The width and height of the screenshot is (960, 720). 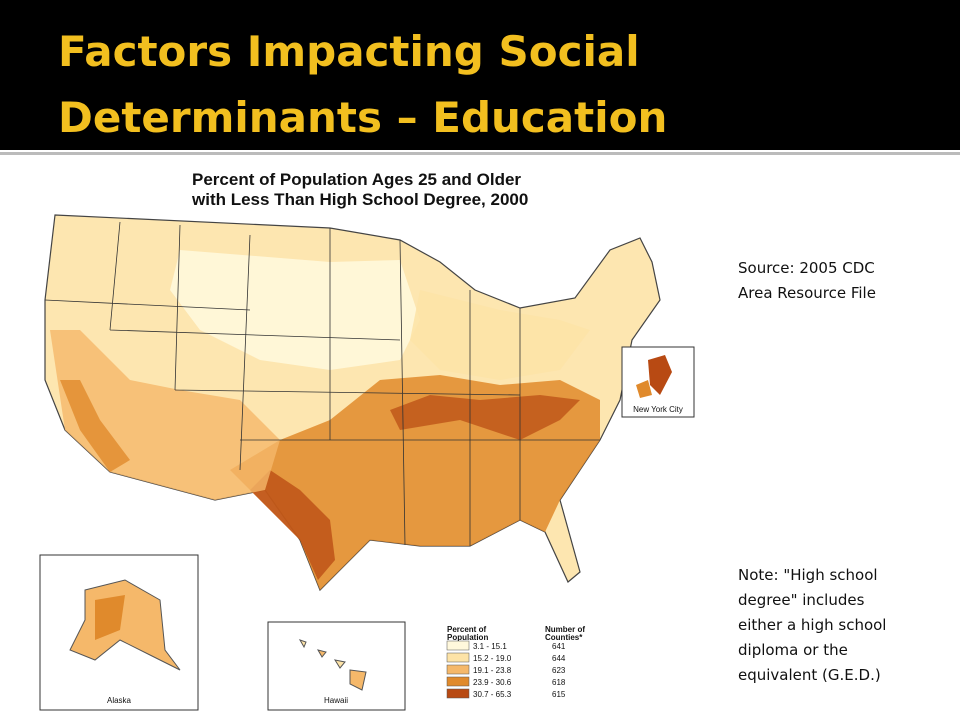 I want to click on slide-title: Determinants – Education, so click(x=362, y=117).